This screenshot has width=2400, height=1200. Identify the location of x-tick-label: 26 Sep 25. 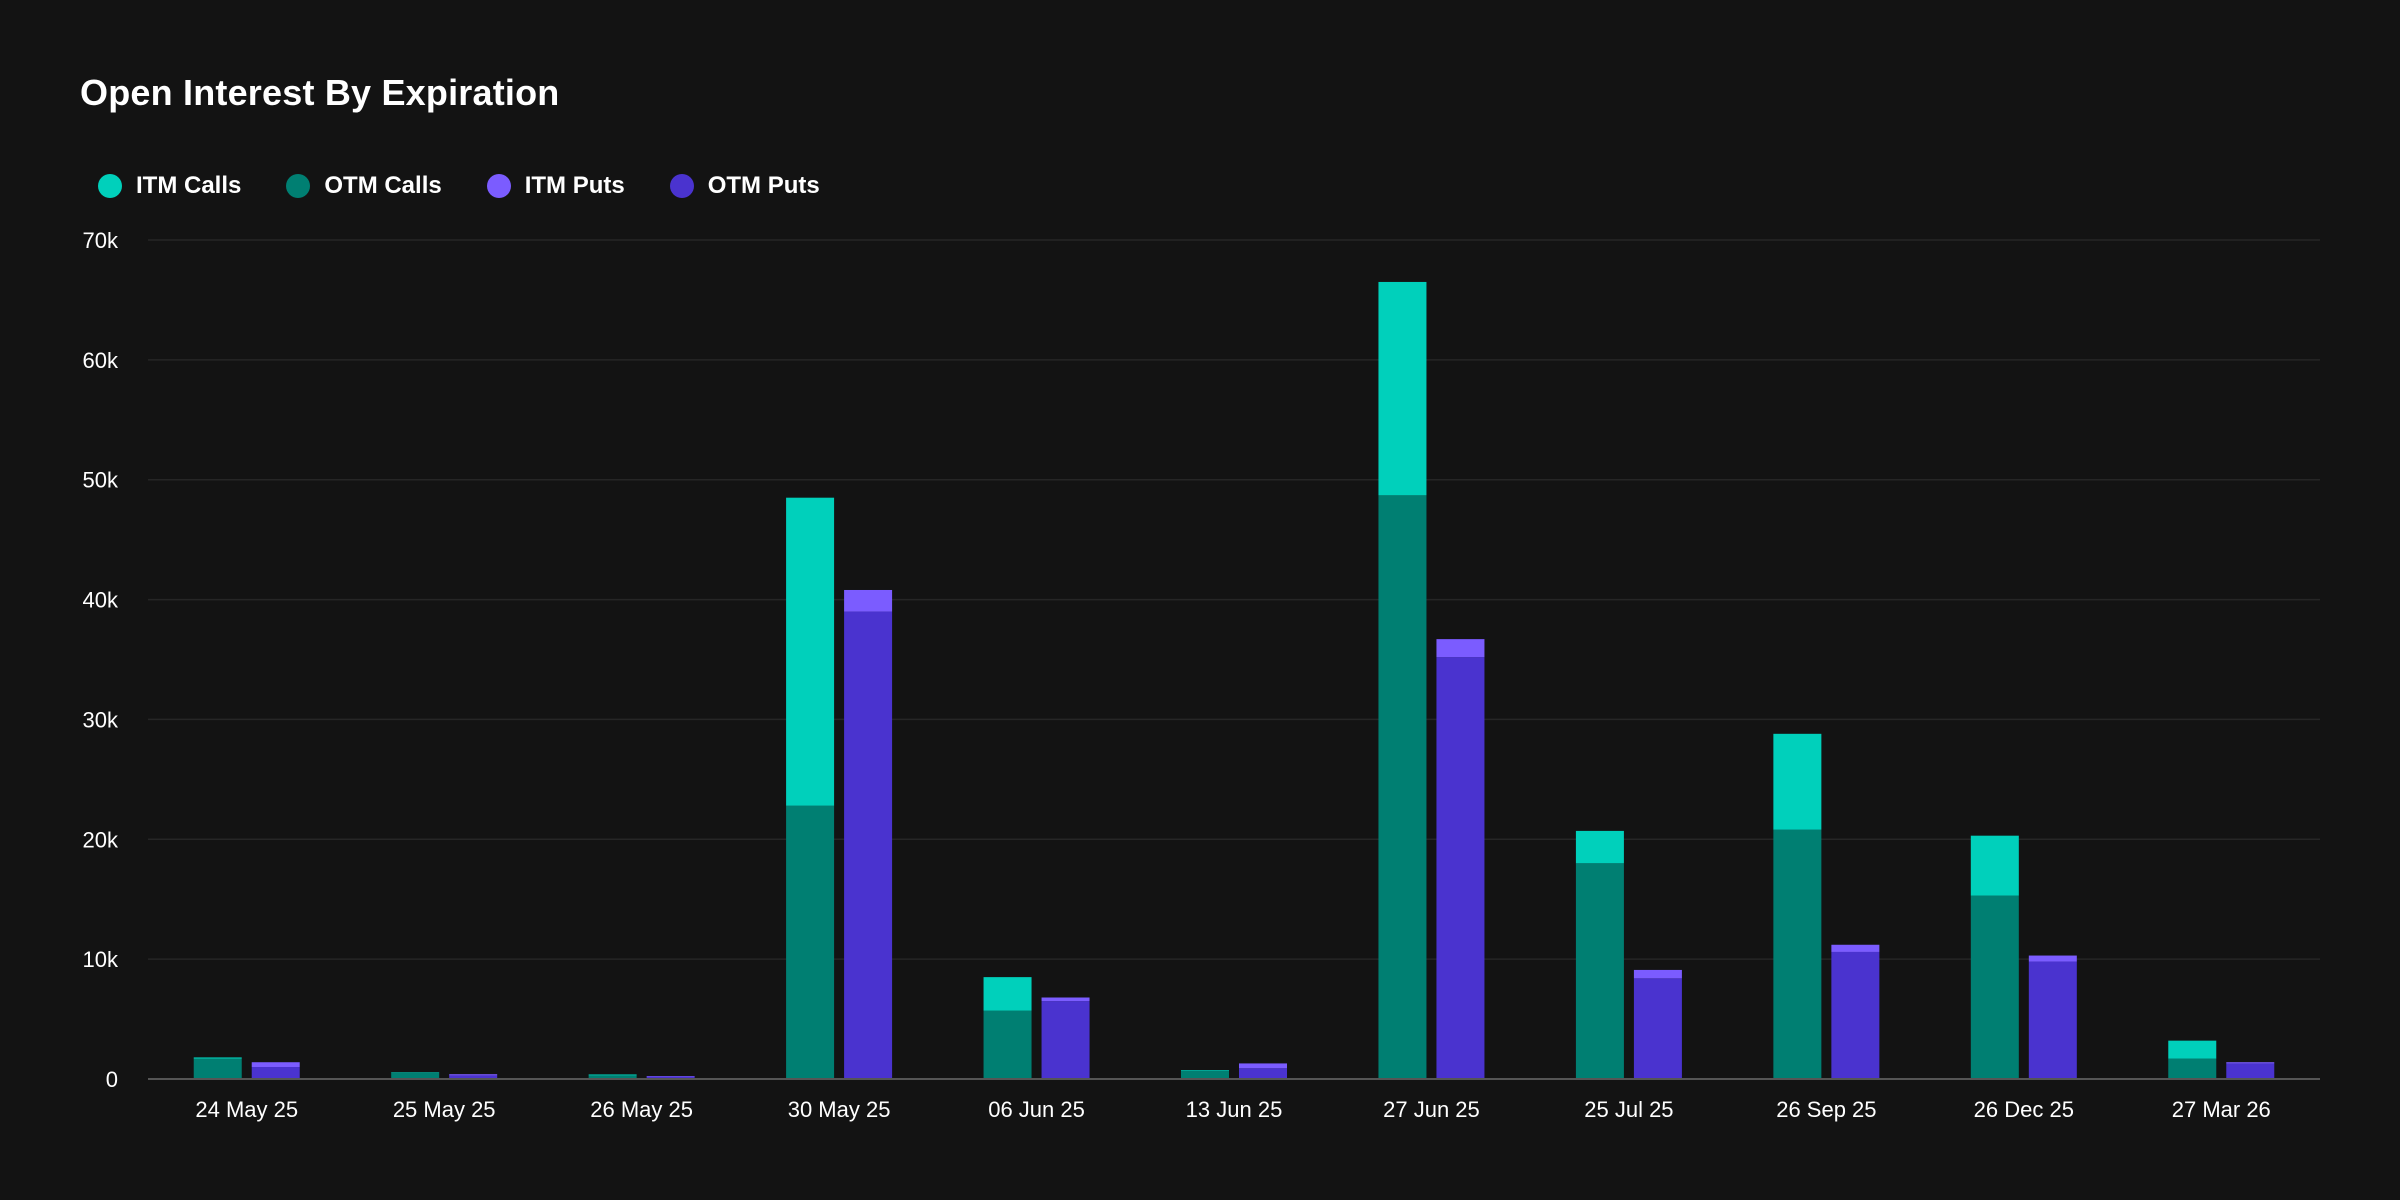
(1826, 1109).